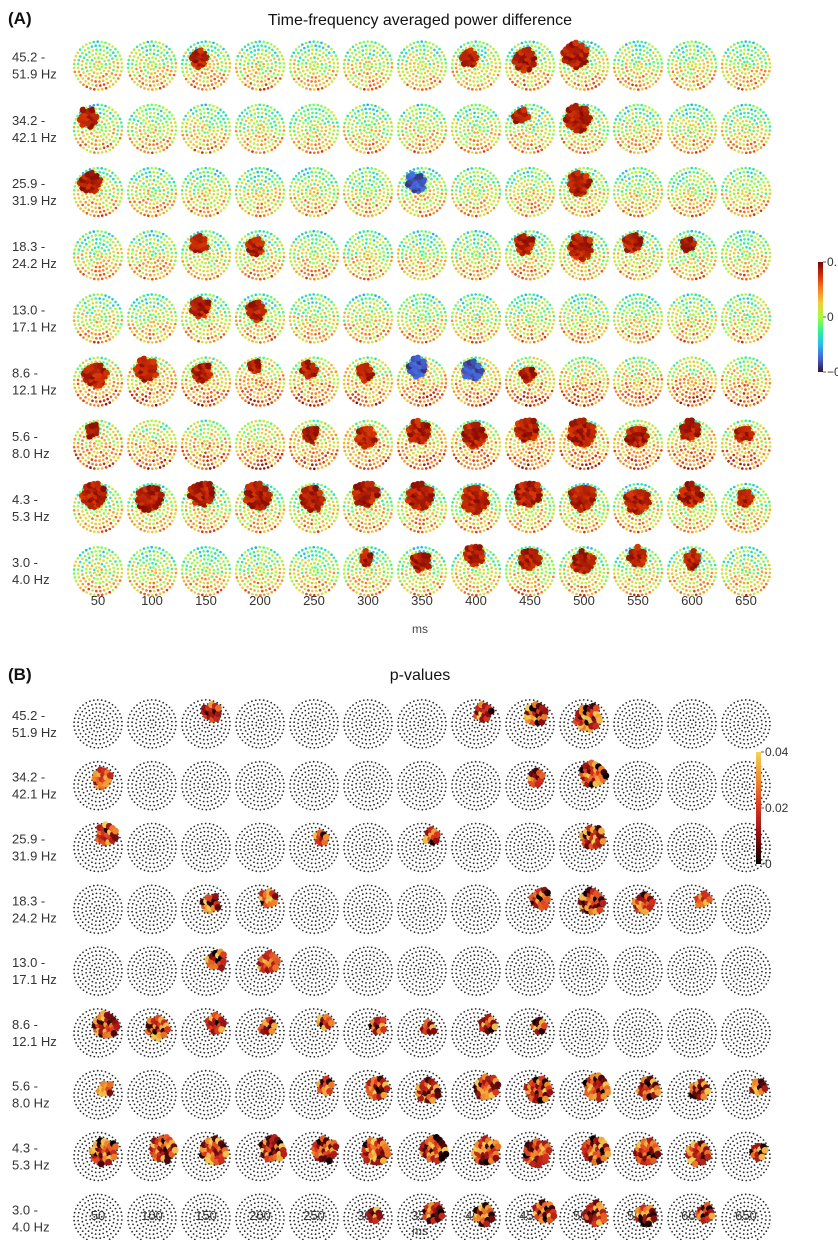 The image size is (838, 1240). Describe the element at coordinates (692, 600) in the screenshot. I see `x-tick-label: 600` at that location.